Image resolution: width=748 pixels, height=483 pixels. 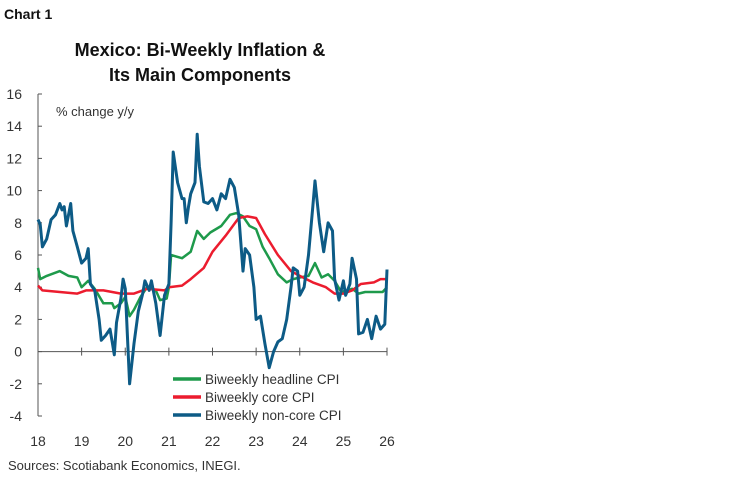 I want to click on x-tick-label: 21, so click(x=169, y=441).